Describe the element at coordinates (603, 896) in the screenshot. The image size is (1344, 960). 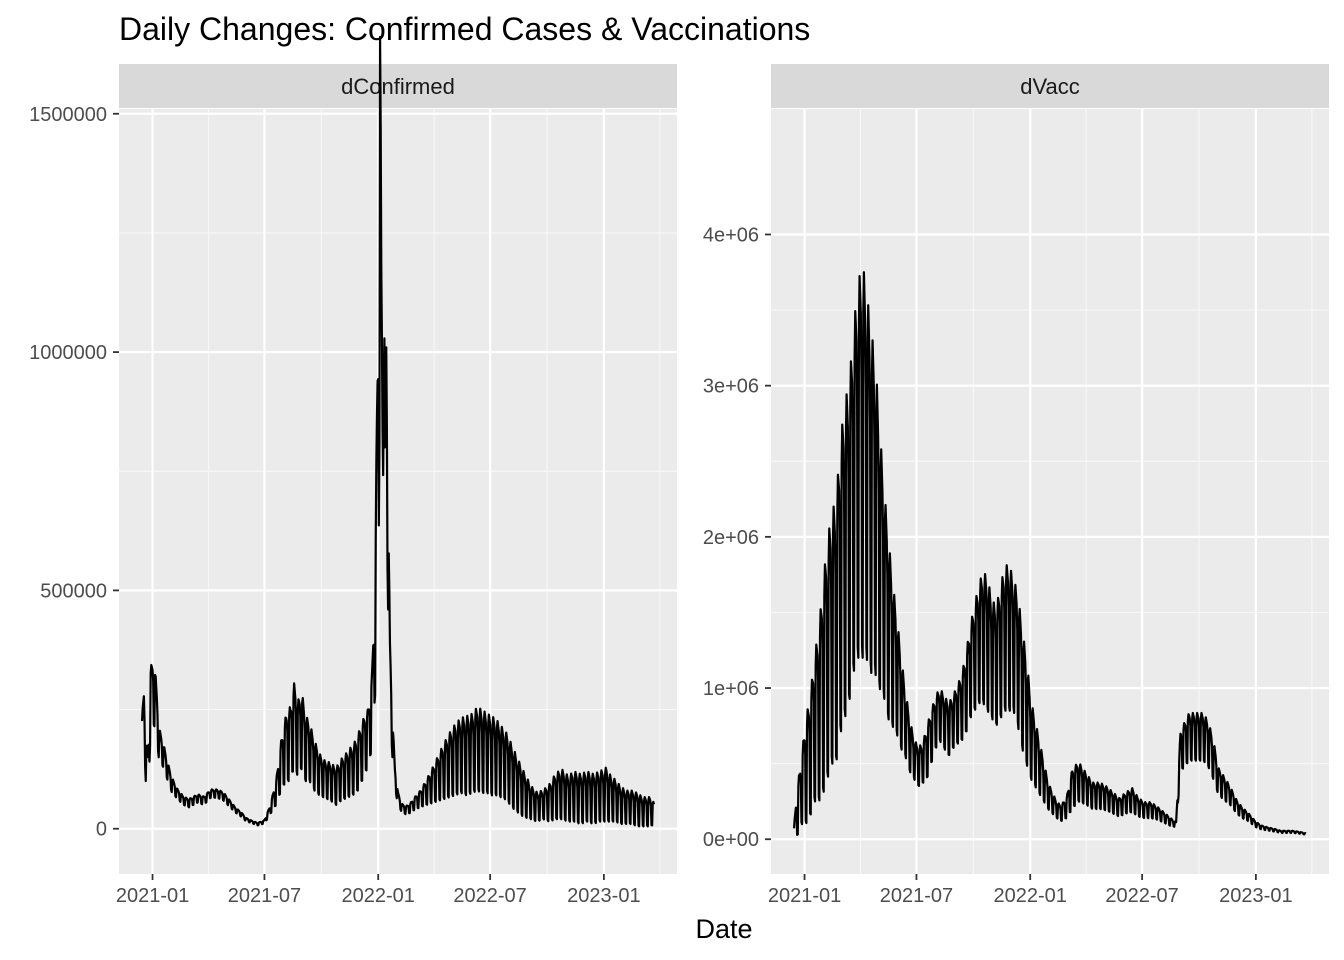
I see `dconfirmed-x-tick-label: 2023-01` at that location.